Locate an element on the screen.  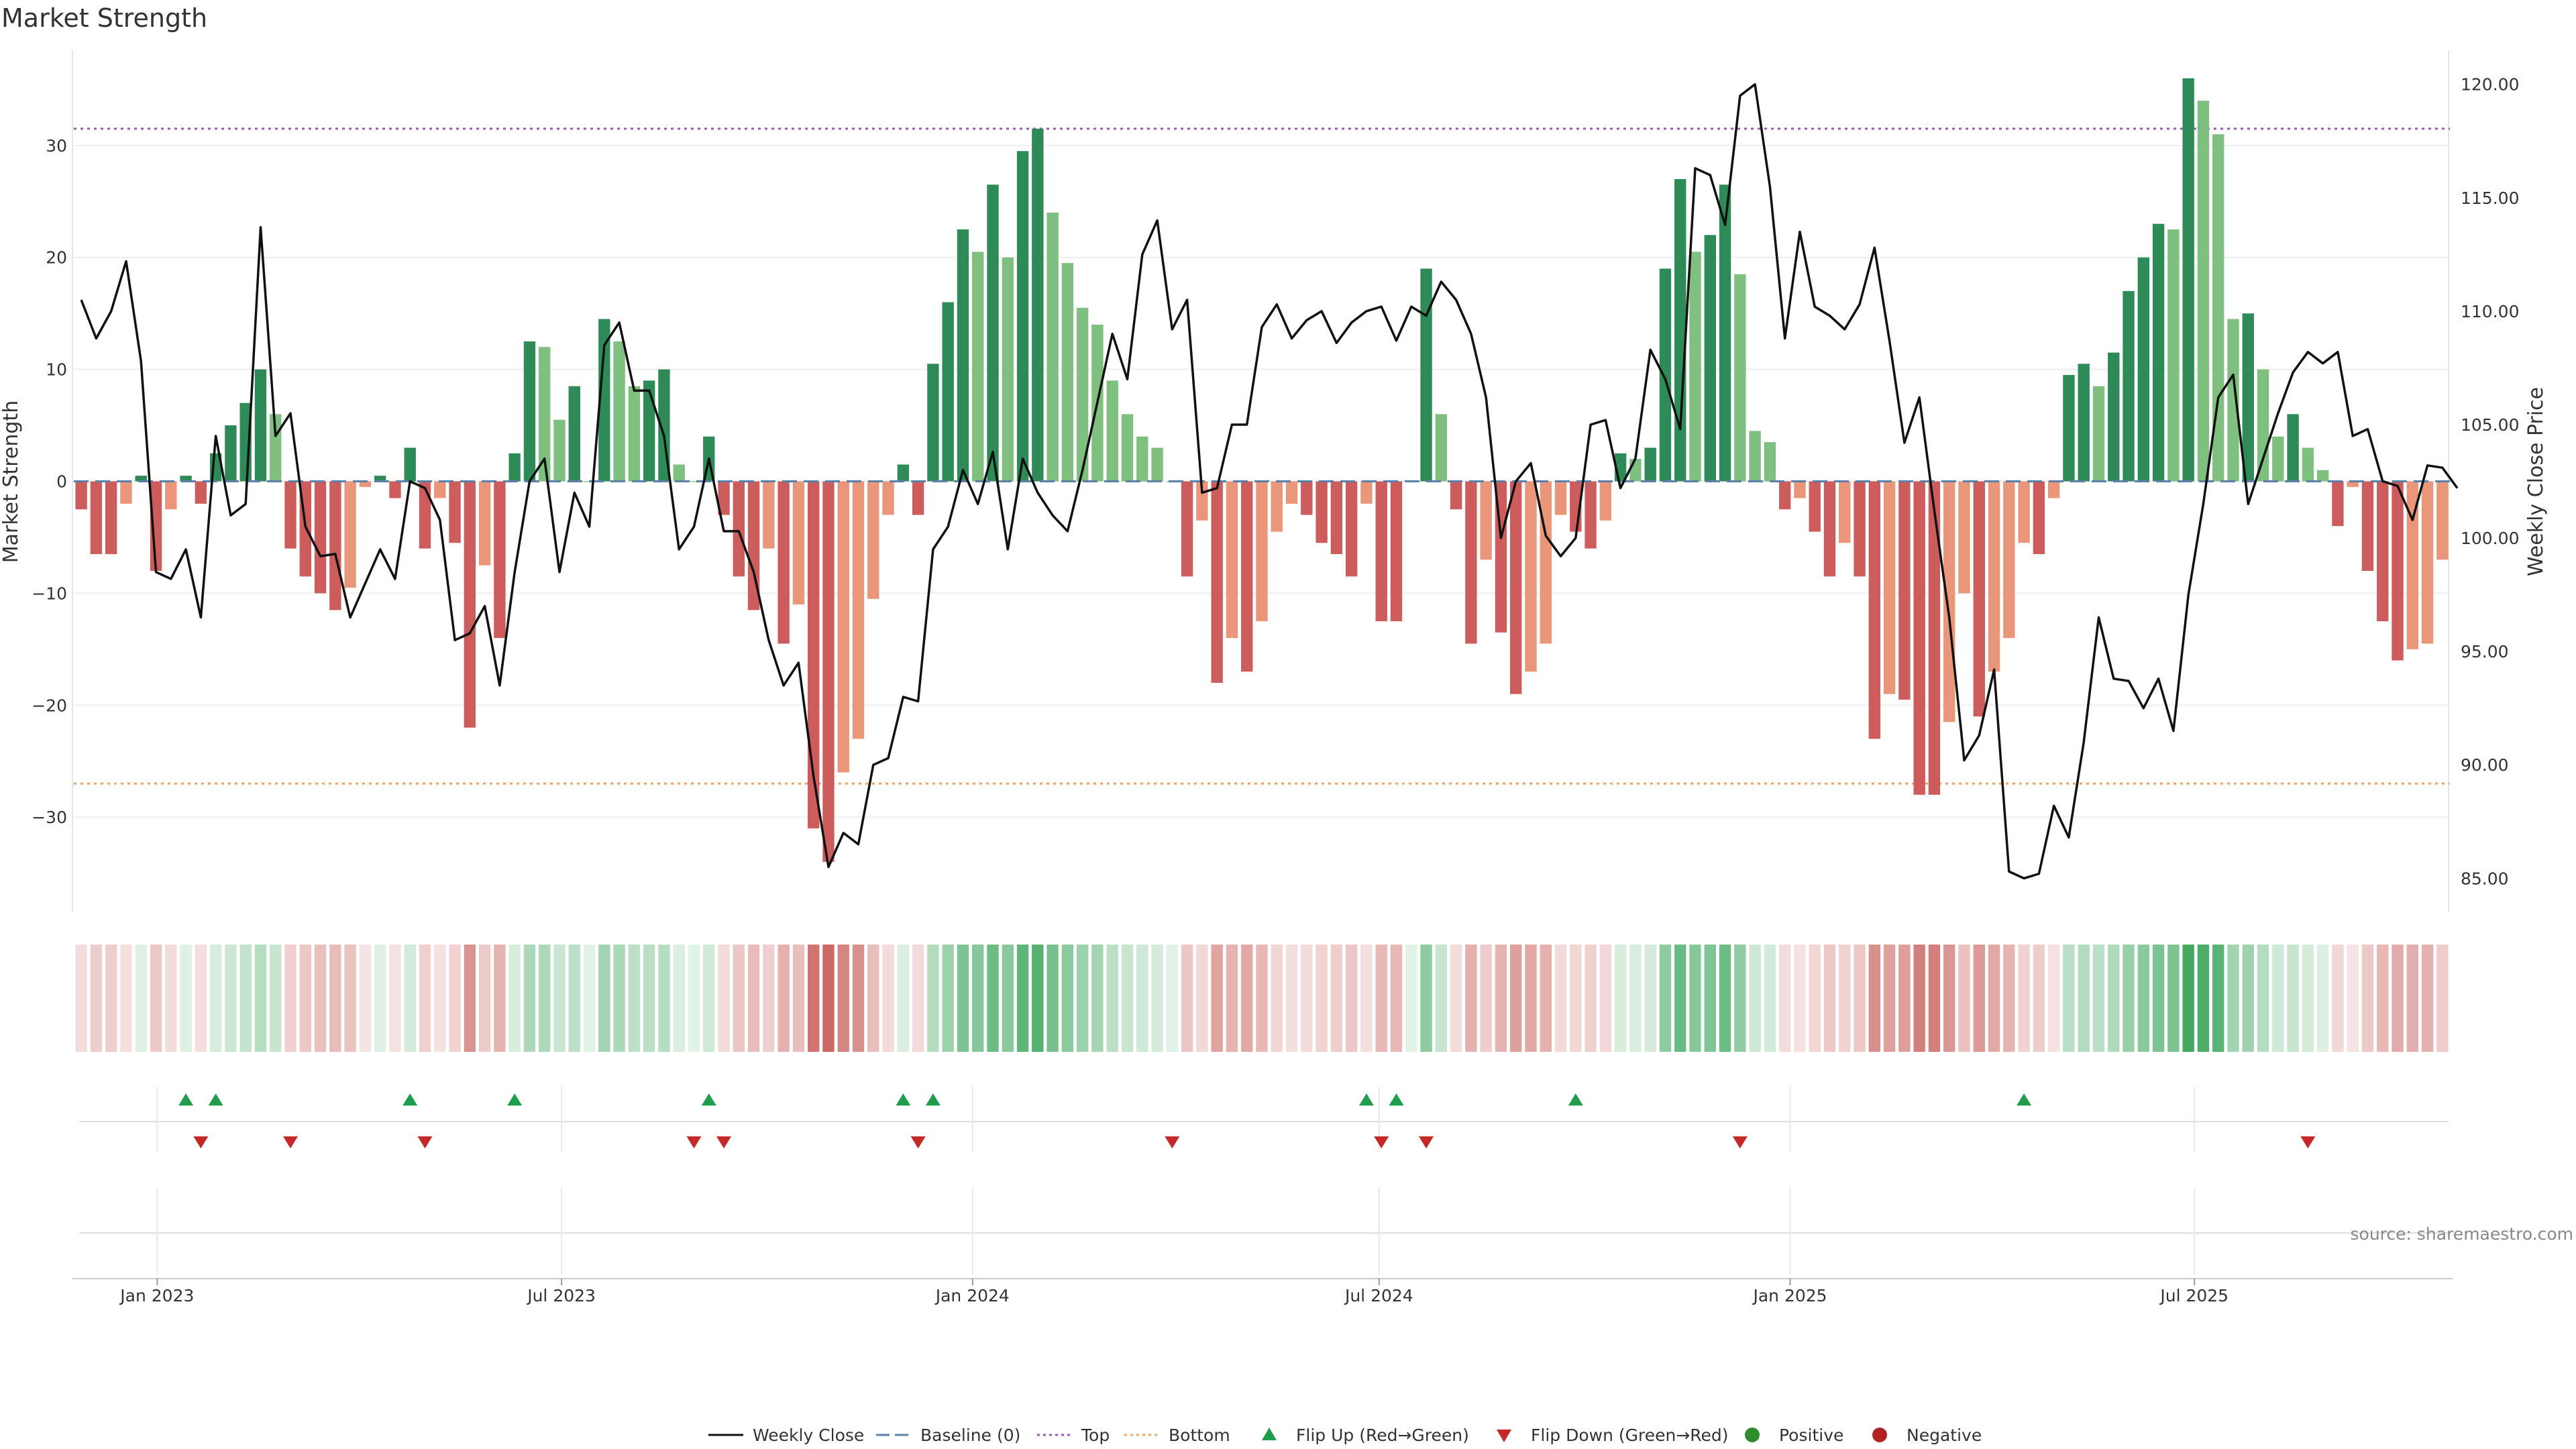
legend-item: Top is located at coordinates (1073, 1435).